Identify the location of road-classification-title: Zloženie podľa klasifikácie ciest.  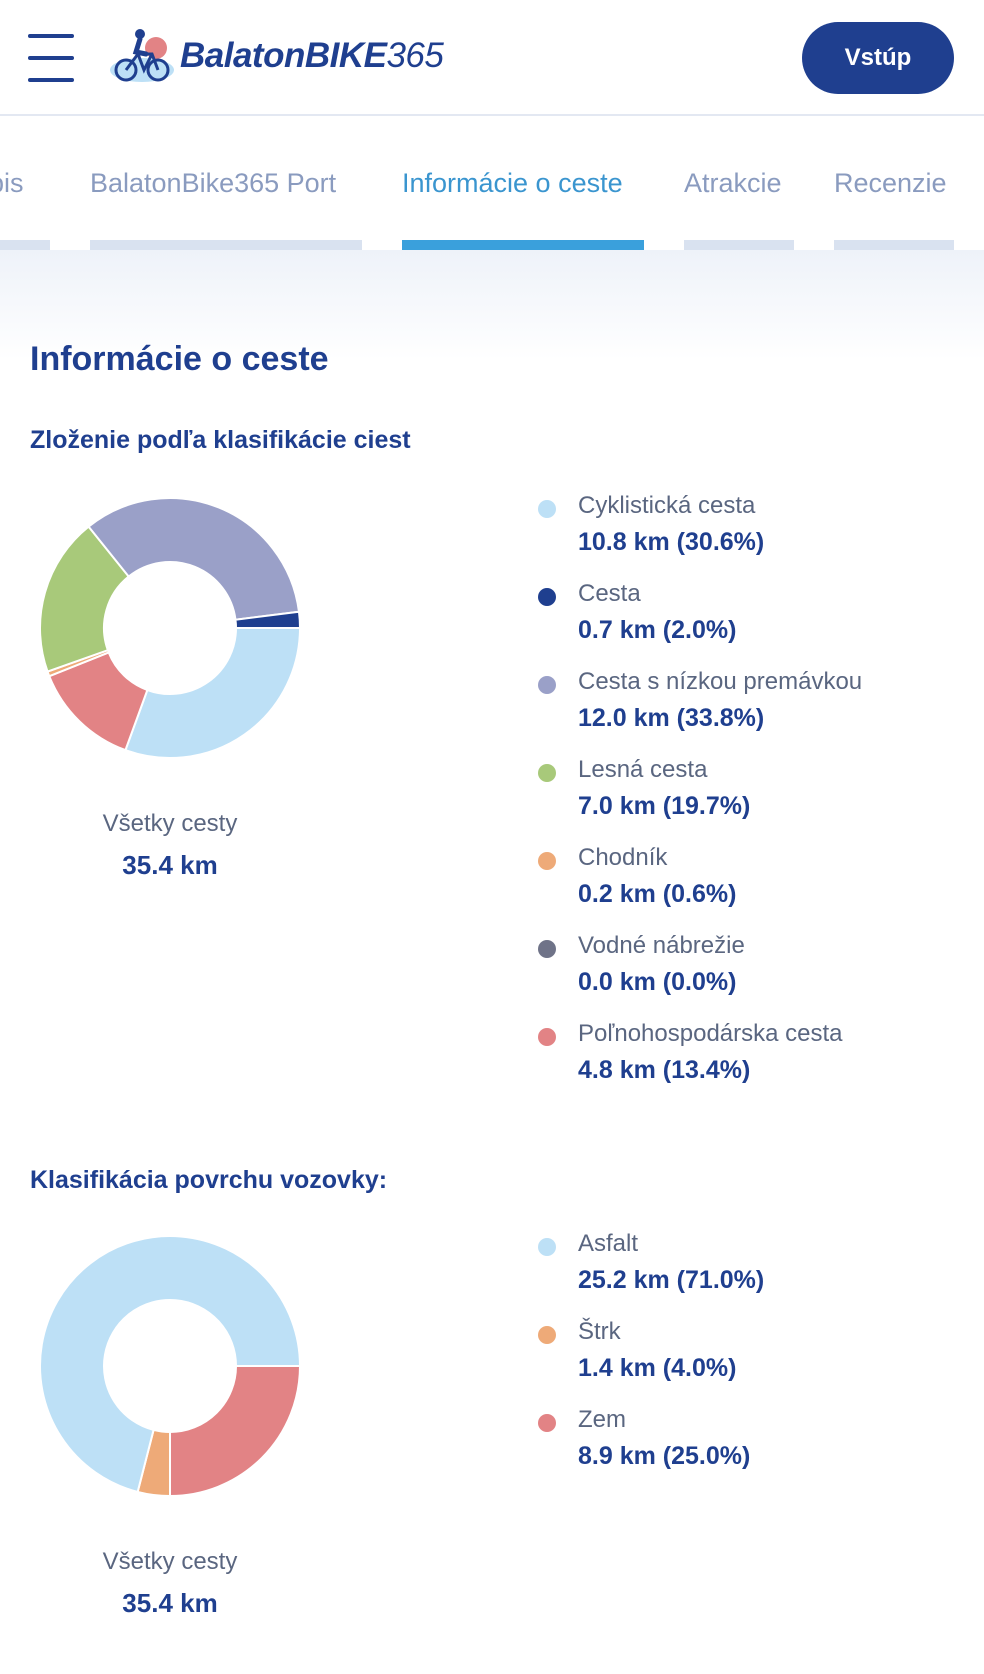
(220, 440).